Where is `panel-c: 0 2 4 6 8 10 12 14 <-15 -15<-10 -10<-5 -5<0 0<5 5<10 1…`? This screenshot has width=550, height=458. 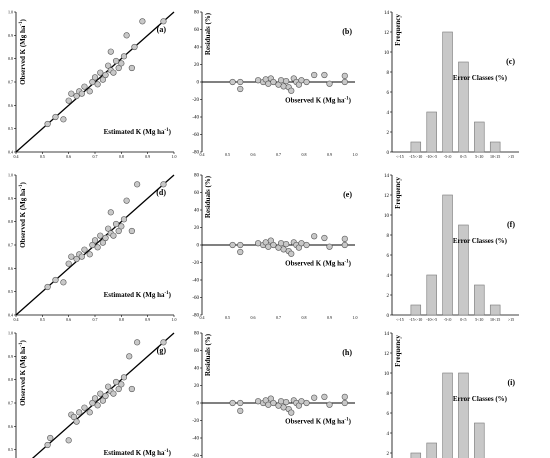
panel-c: 0 2 4 6 8 10 12 14 <-15 -15<-10 -10<-5 -5<0 0<5 5<10 1… is located at coordinates (451, 85).